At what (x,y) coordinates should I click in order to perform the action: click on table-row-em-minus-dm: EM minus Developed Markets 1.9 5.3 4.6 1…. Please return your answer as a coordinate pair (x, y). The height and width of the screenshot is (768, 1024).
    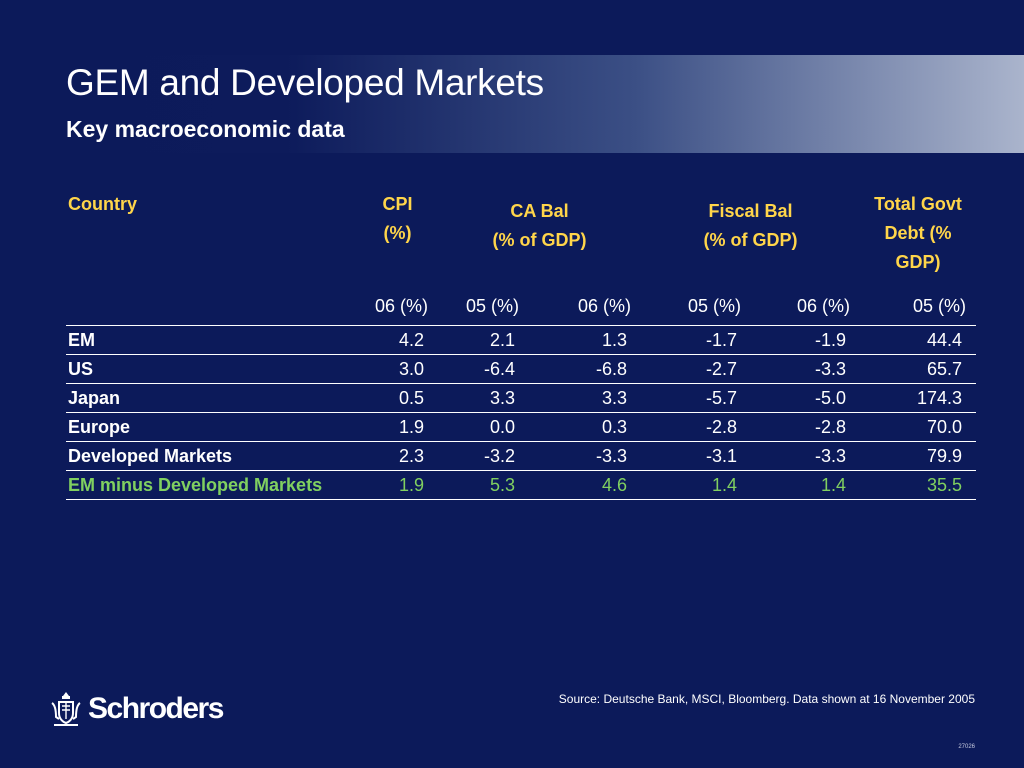
    Looking at the image, I should click on (521, 485).